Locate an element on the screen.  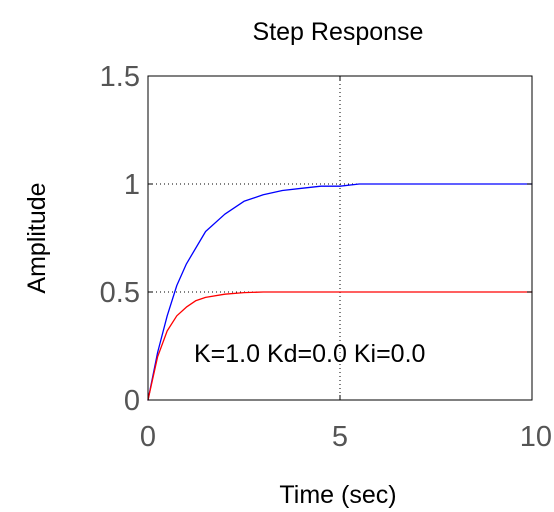
x-tick-label-2: 10 is located at coordinates (536, 437).